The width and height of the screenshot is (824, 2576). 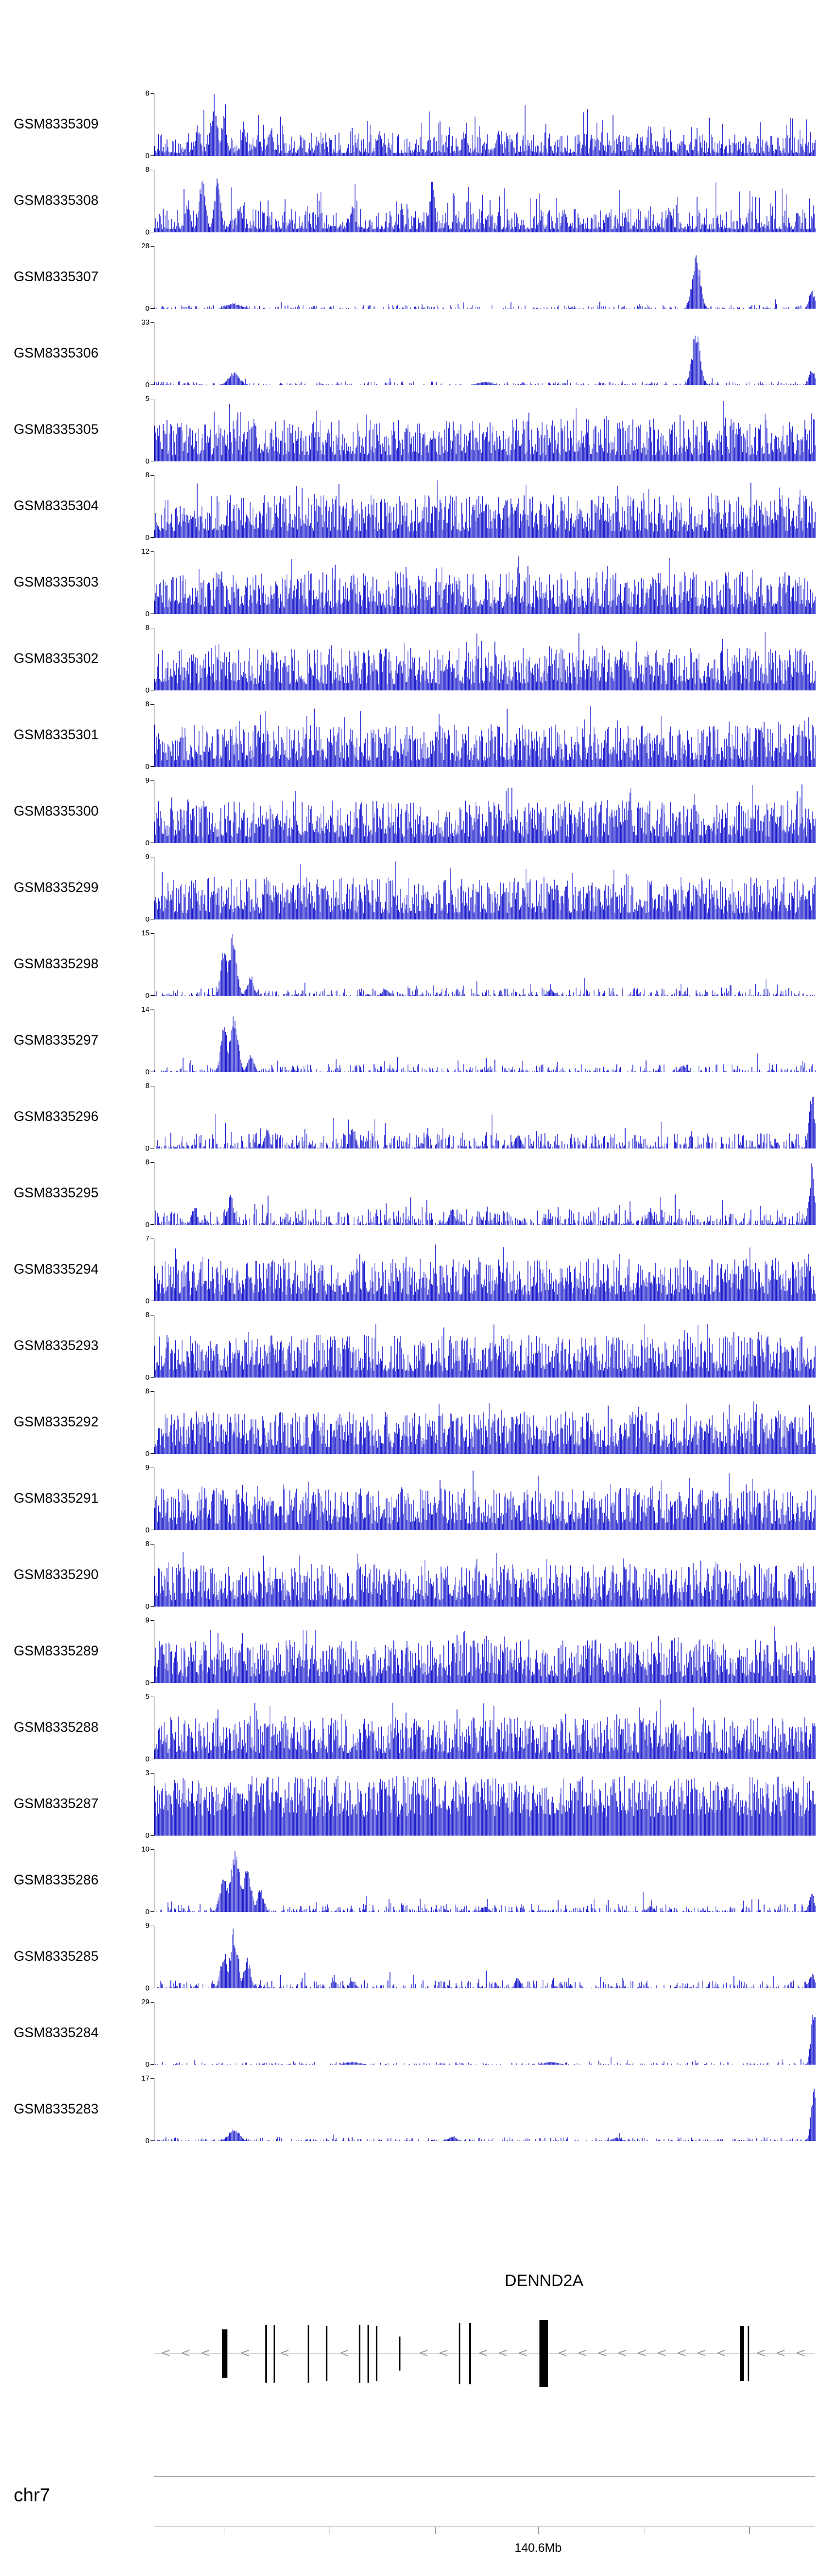 What do you see at coordinates (57, 1040) in the screenshot?
I see `track-label: GSM8335297` at bounding box center [57, 1040].